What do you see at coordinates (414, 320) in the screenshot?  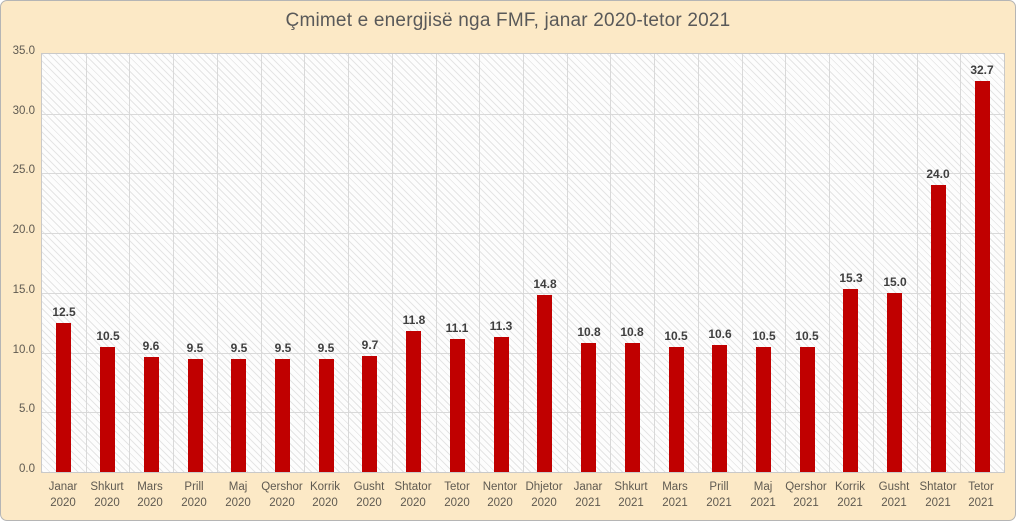 I see `bar-value-label: 11.8` at bounding box center [414, 320].